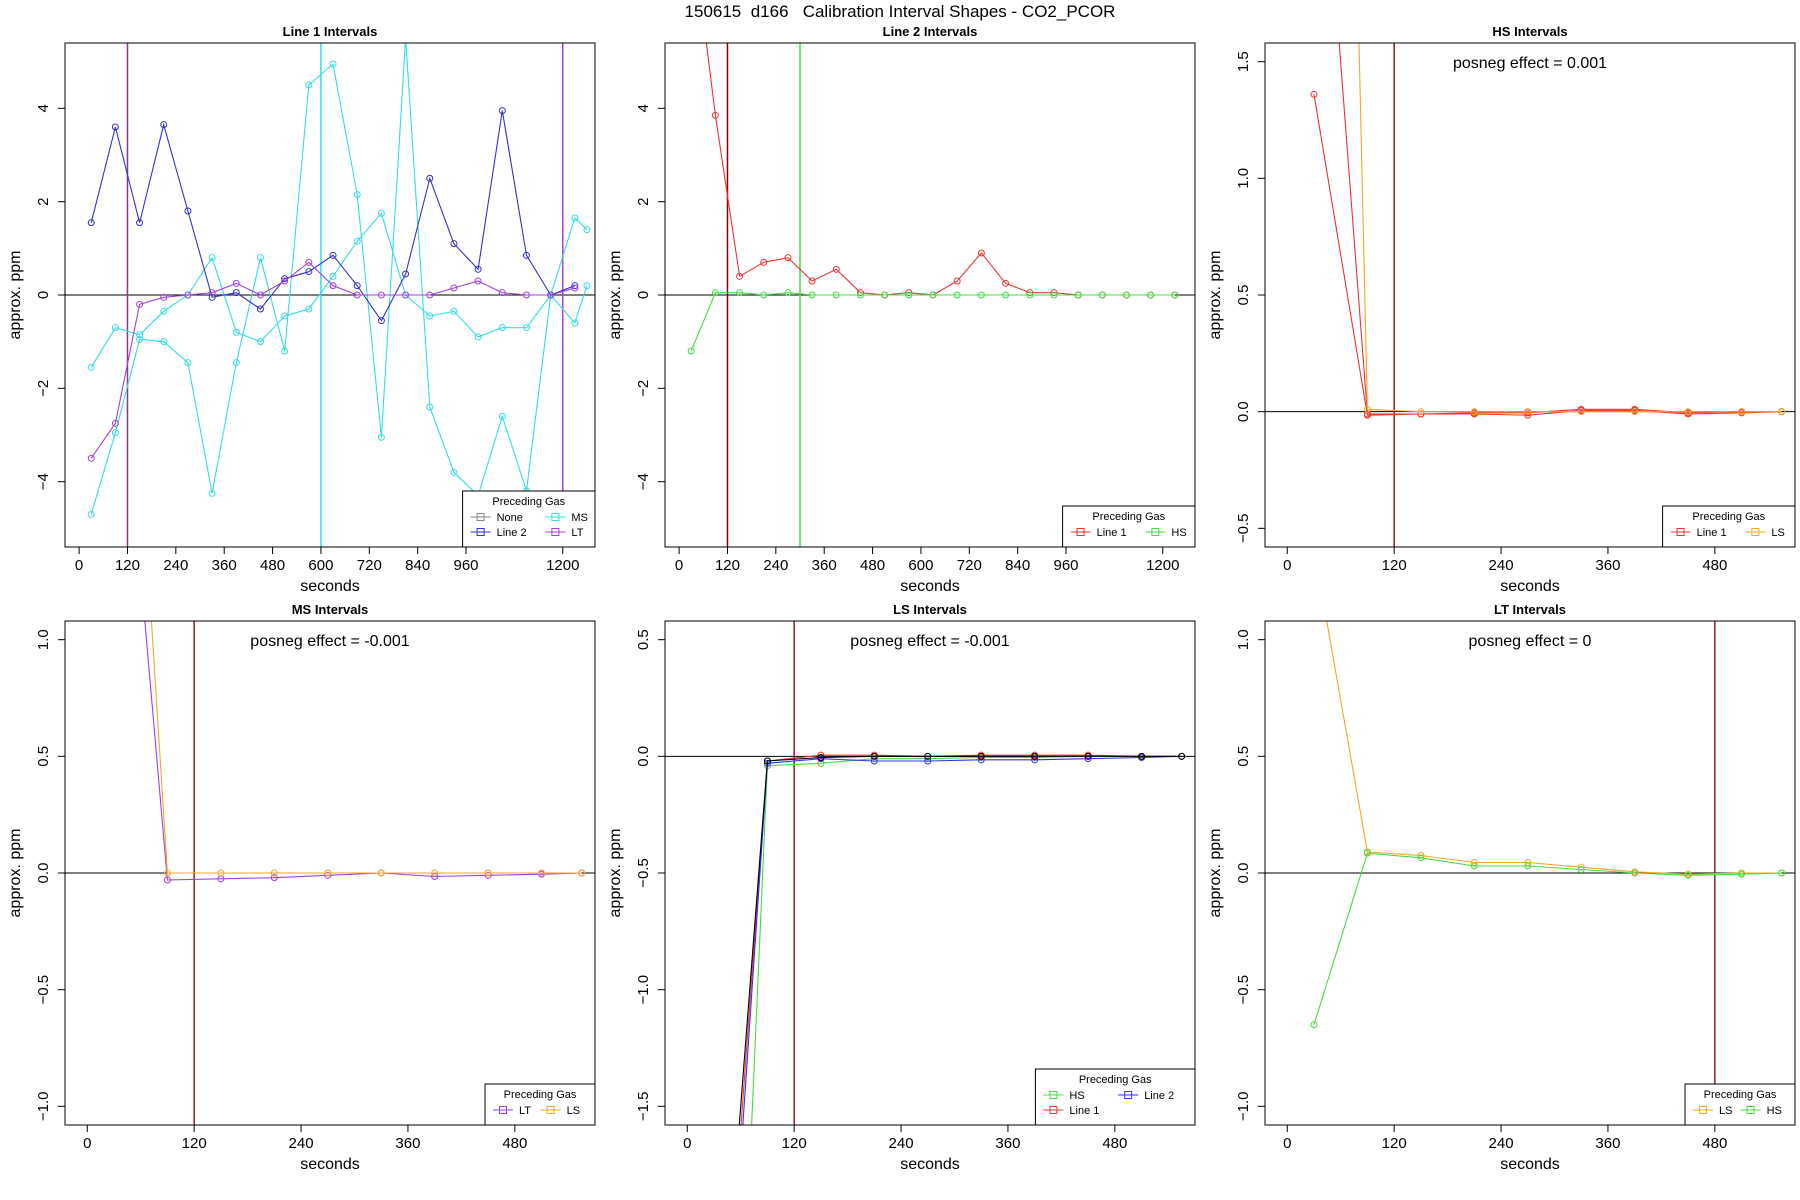  I want to click on y-tick-label: 1.0, so click(1243, 639).